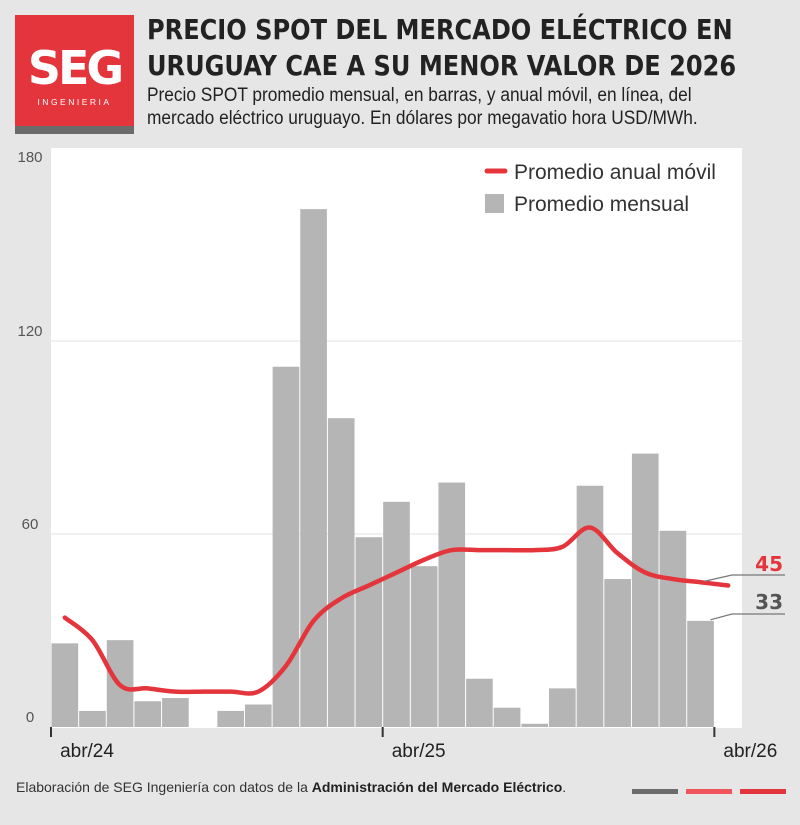 This screenshot has width=800, height=825. What do you see at coordinates (750, 751) in the screenshot?
I see `x-tick-label: abr/26` at bounding box center [750, 751].